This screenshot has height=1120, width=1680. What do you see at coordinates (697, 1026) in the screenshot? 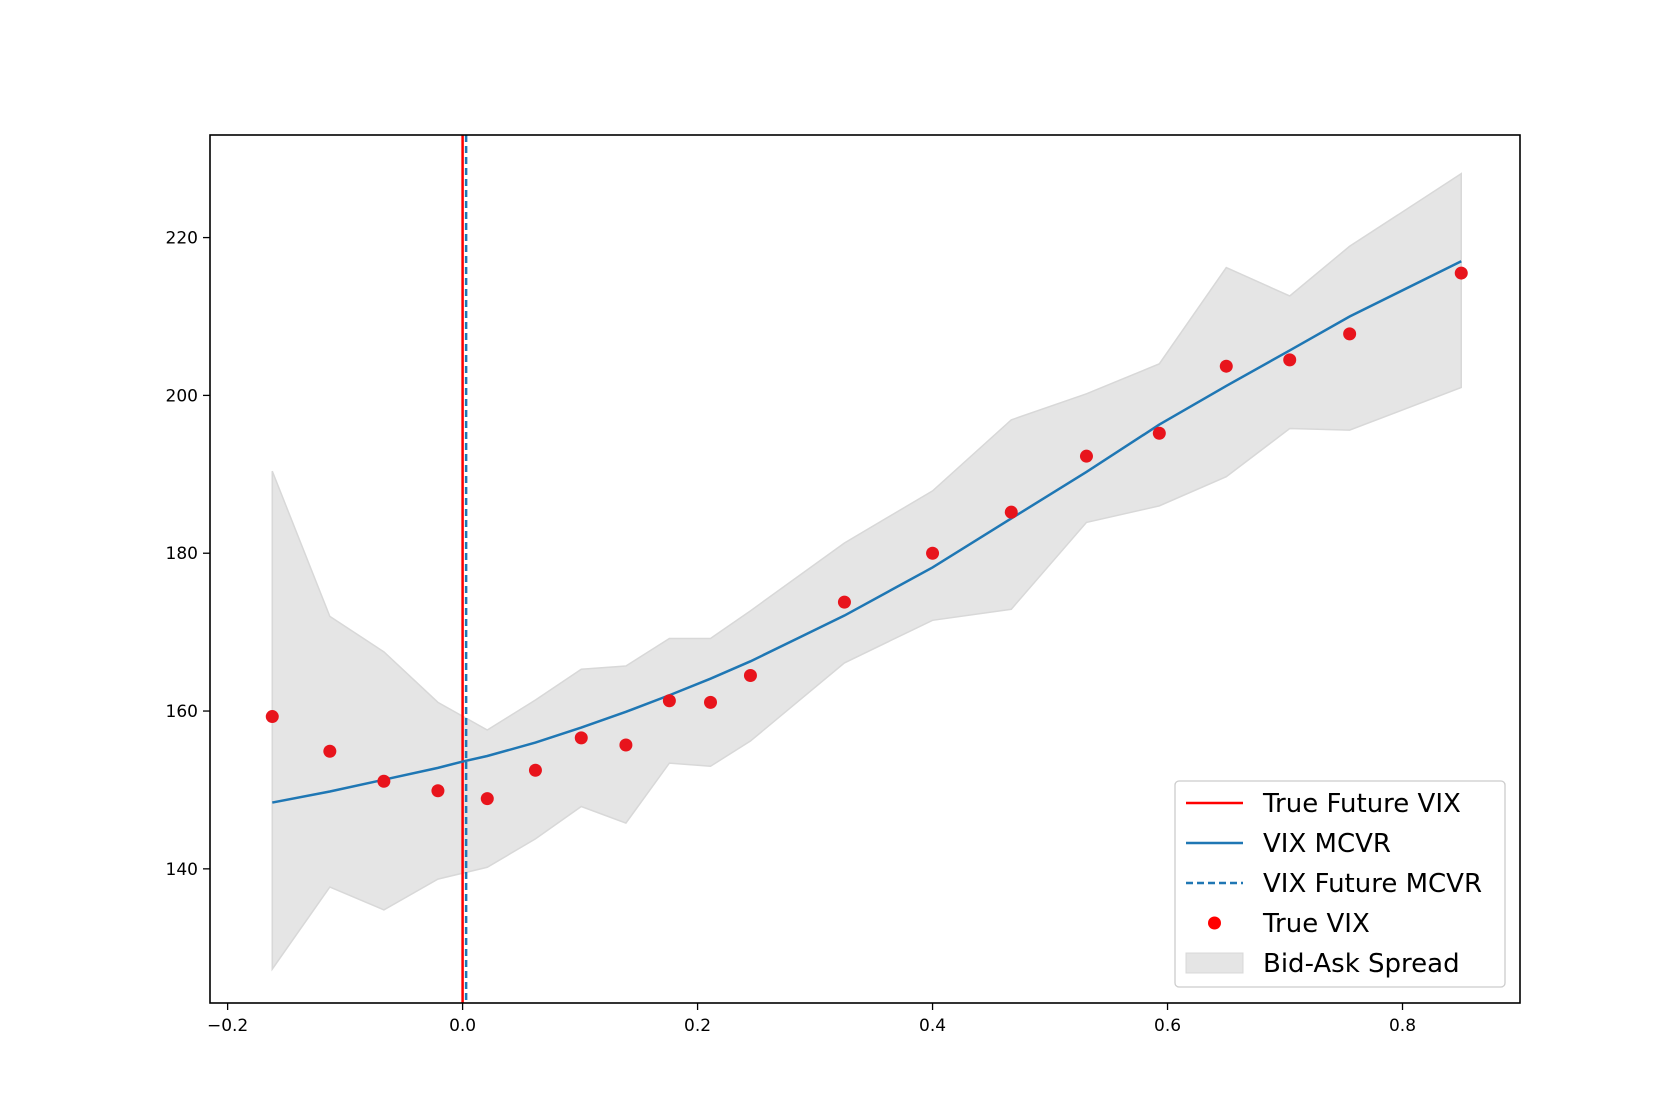
I see `x-tick-label: 0.2` at bounding box center [697, 1026].